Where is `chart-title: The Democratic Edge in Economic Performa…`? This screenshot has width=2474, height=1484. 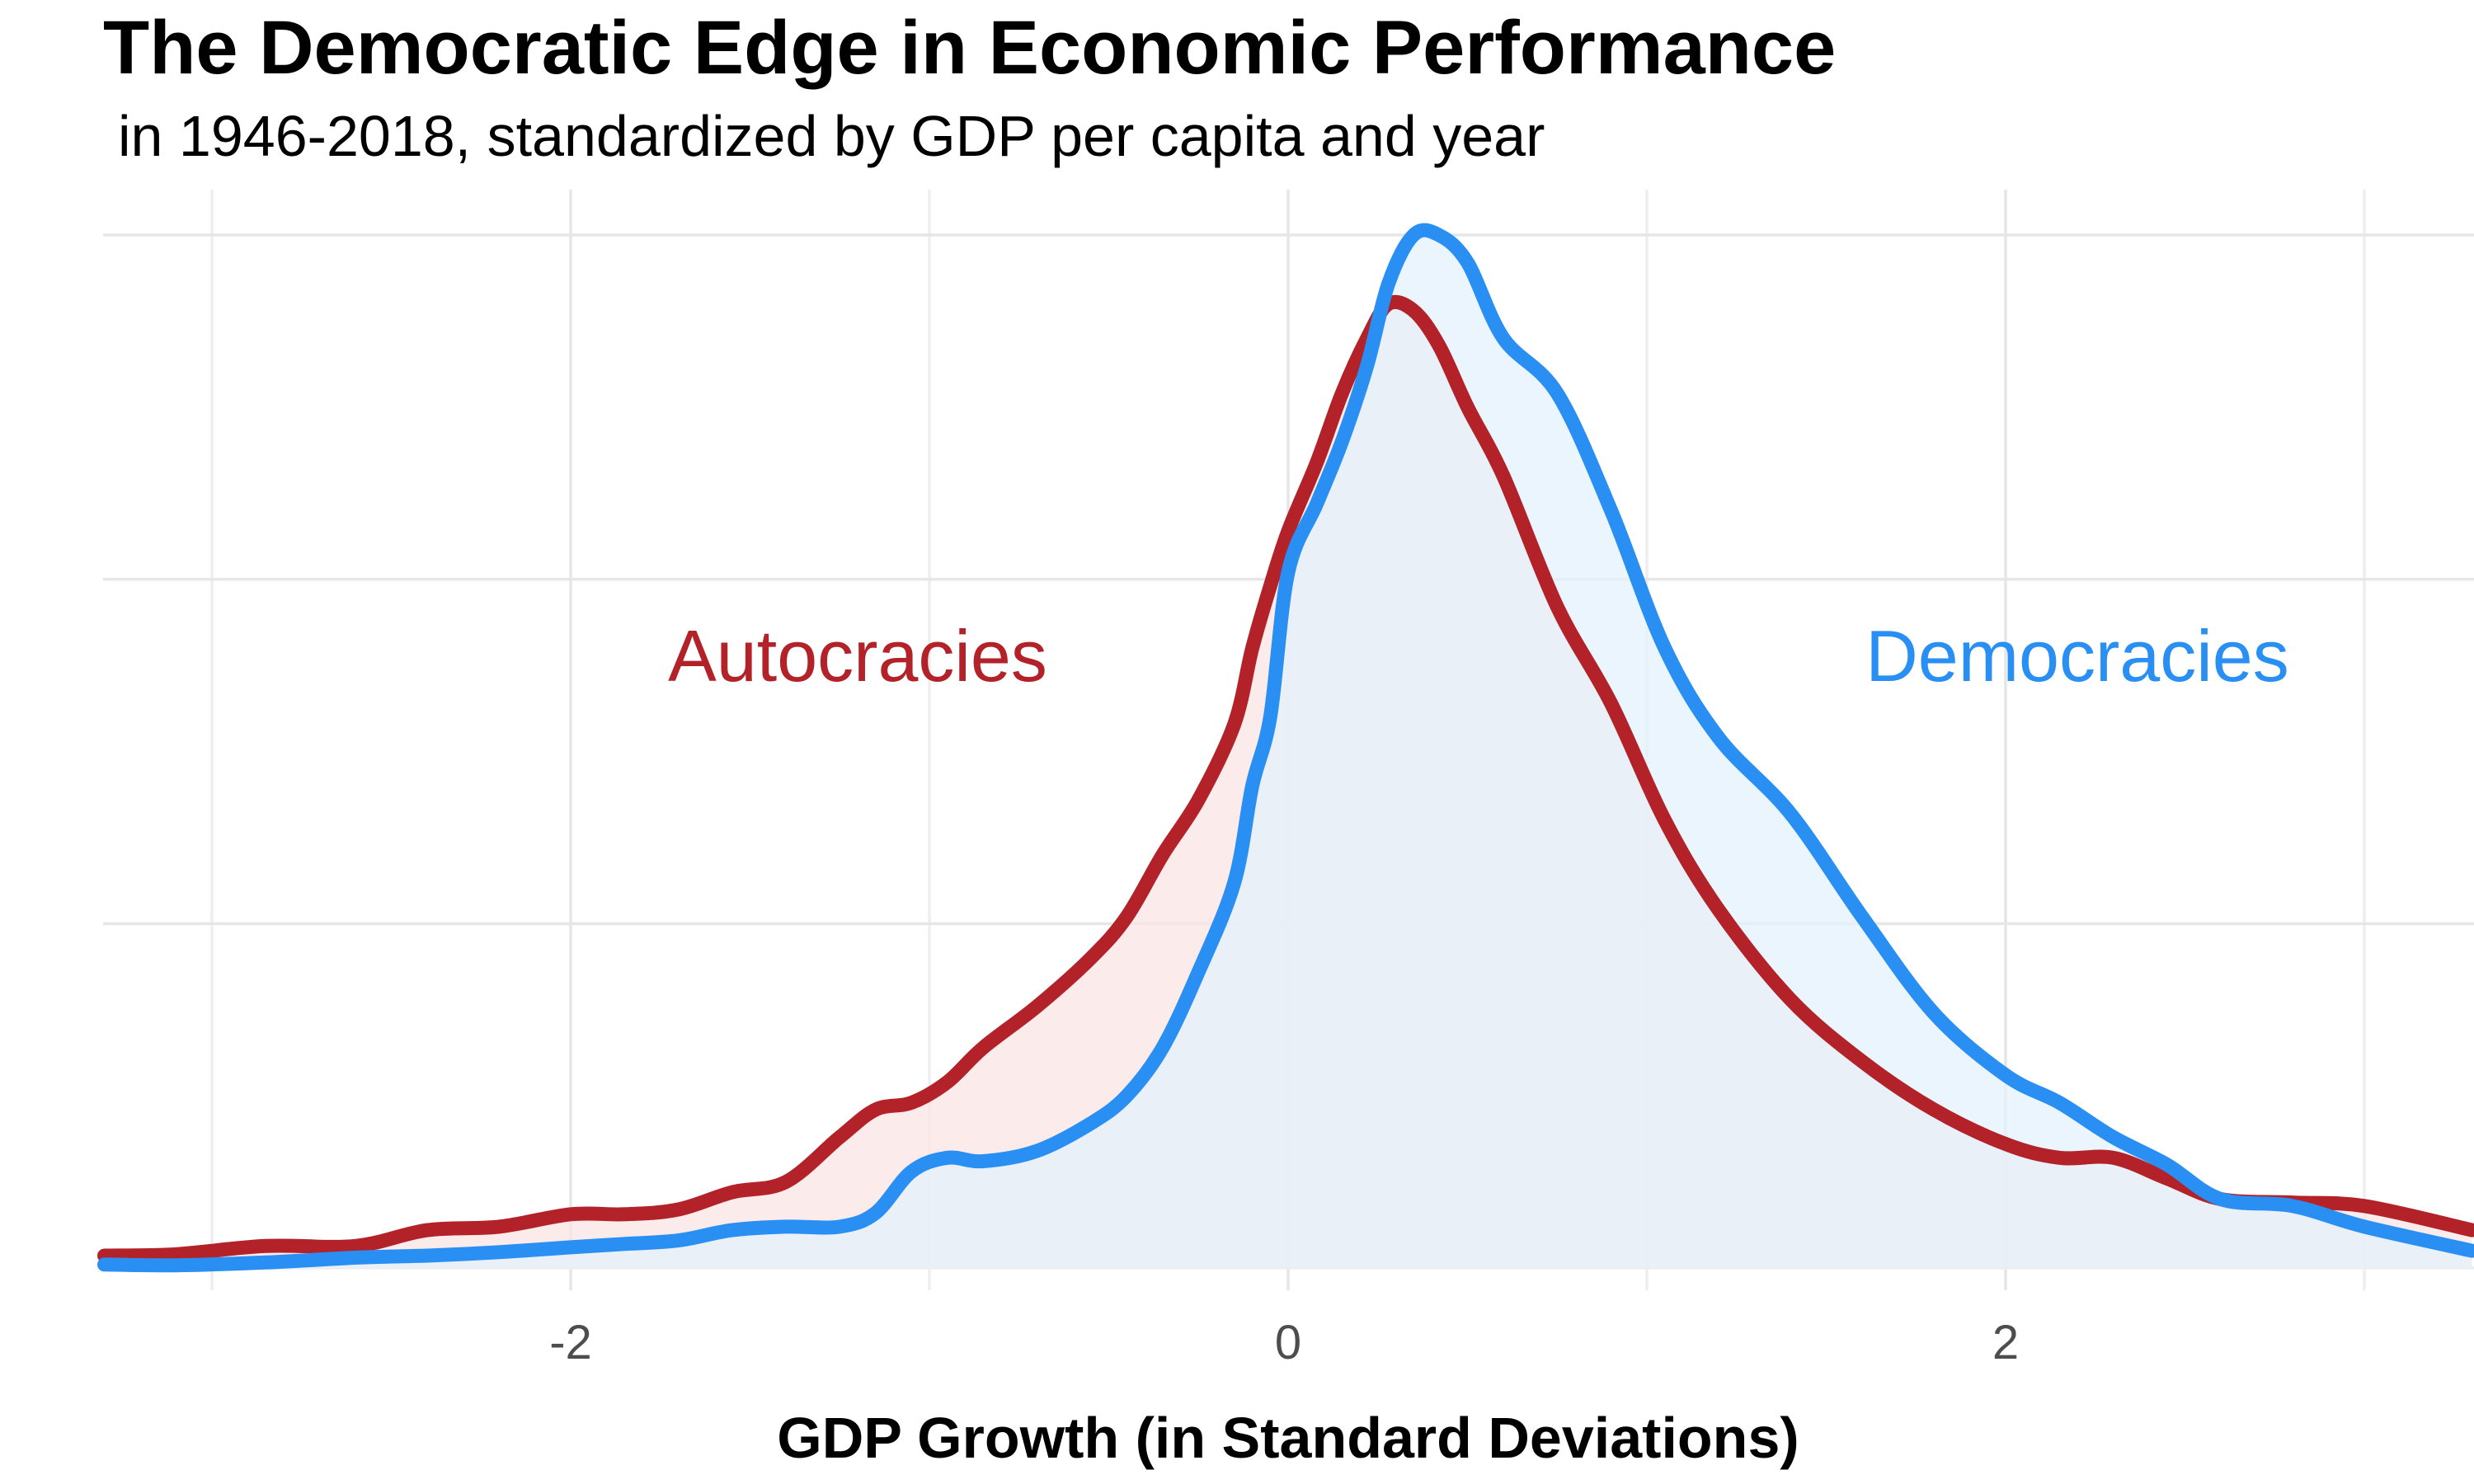 chart-title: The Democratic Edge in Economic Performa… is located at coordinates (970, 48).